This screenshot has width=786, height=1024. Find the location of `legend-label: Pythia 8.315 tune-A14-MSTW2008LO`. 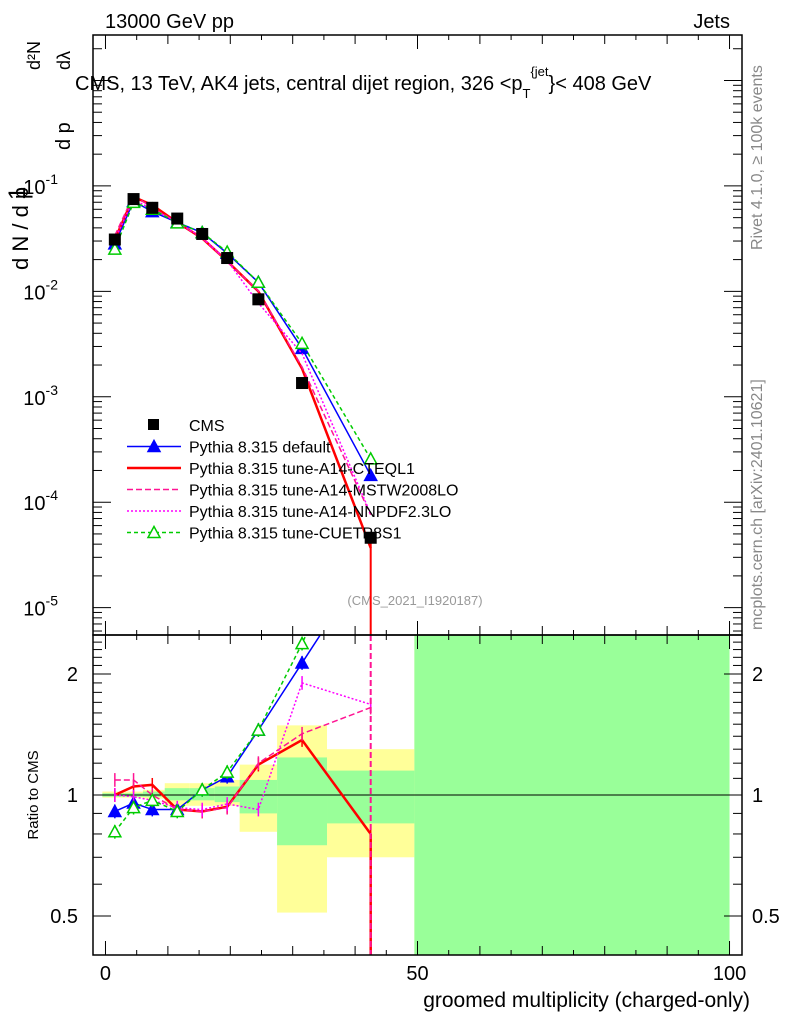

legend-label: Pythia 8.315 tune-A14-MSTW2008LO is located at coordinates (323, 491).